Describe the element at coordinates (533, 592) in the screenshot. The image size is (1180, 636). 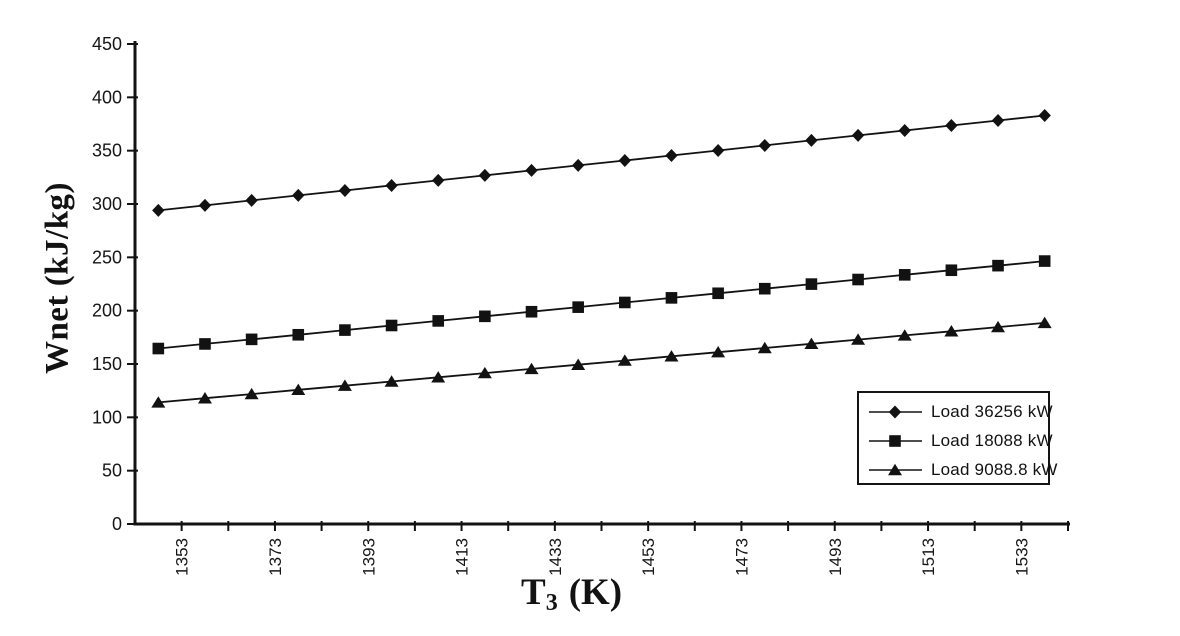
I see `x-axis-symbol: T` at that location.